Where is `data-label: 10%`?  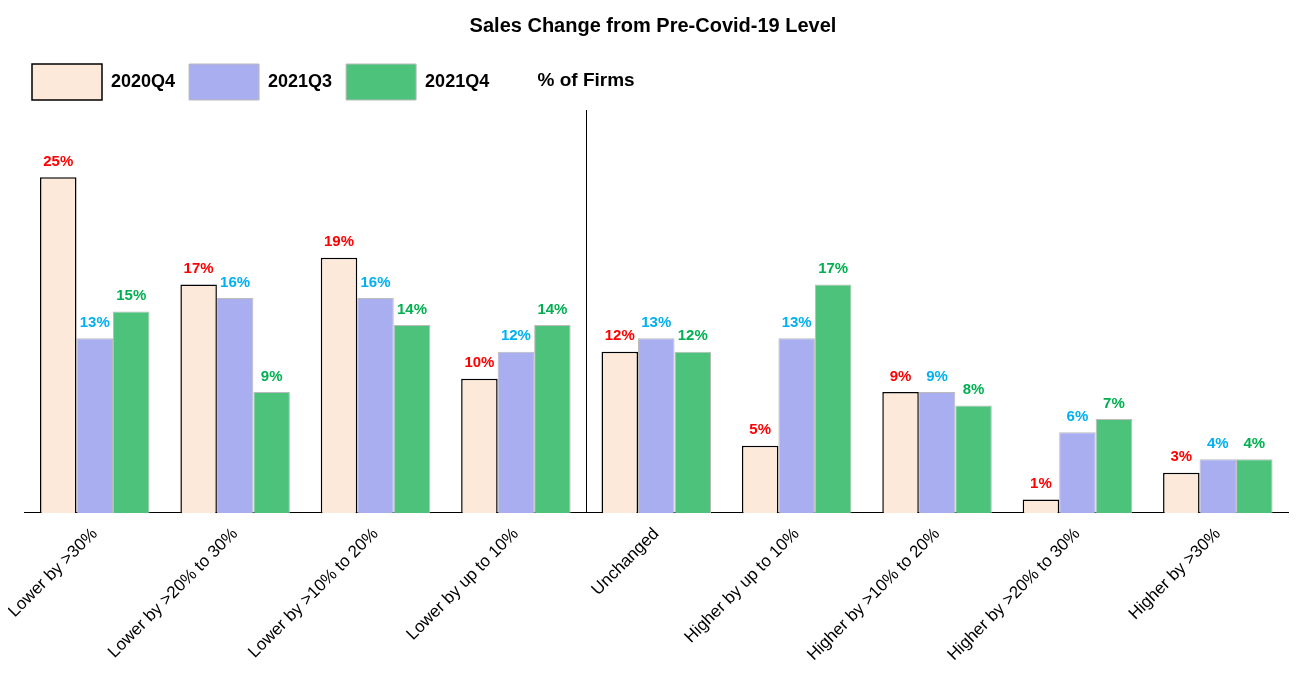 data-label: 10% is located at coordinates (479, 362).